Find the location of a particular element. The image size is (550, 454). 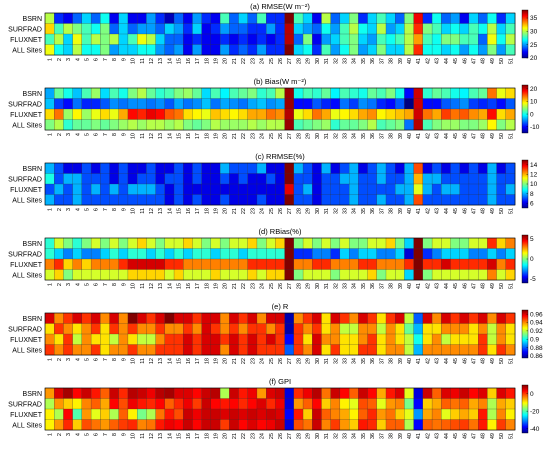

x-tick-label: 38 is located at coordinates (392, 286).